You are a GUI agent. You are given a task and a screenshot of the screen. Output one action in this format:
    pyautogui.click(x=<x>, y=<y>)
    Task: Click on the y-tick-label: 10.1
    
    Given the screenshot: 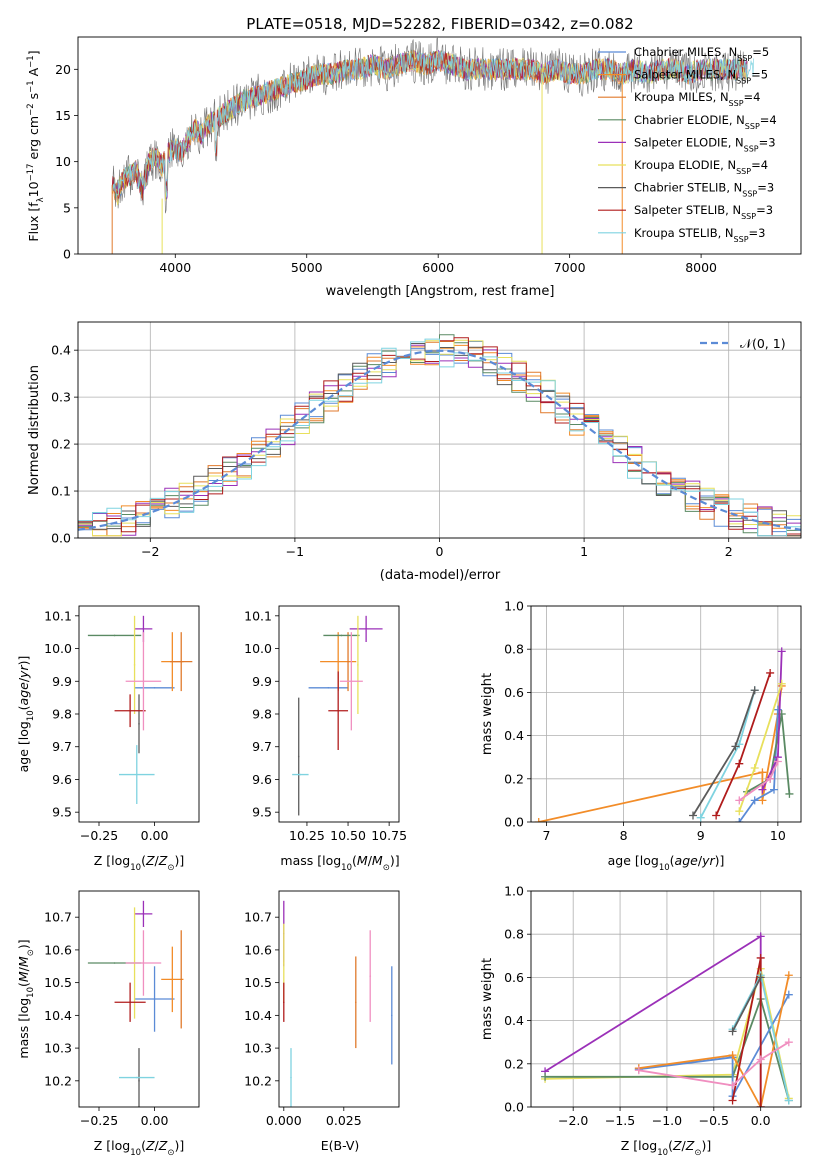 What is the action you would take?
    pyautogui.click(x=58, y=615)
    